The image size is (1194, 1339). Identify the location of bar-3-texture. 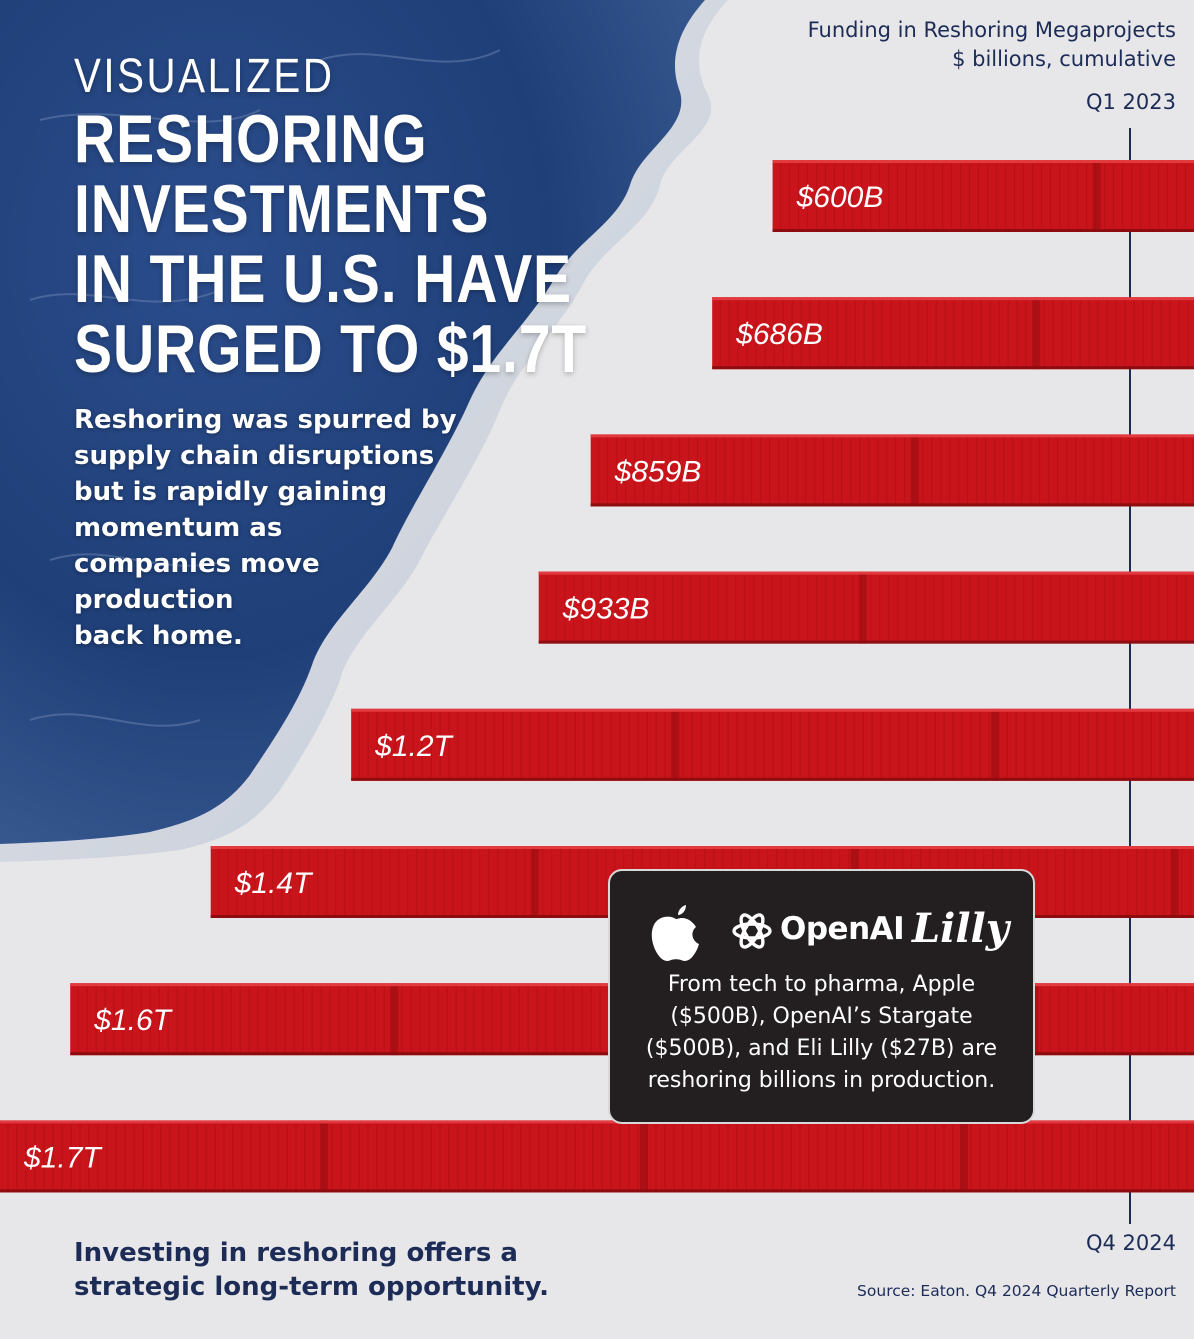
(892, 470).